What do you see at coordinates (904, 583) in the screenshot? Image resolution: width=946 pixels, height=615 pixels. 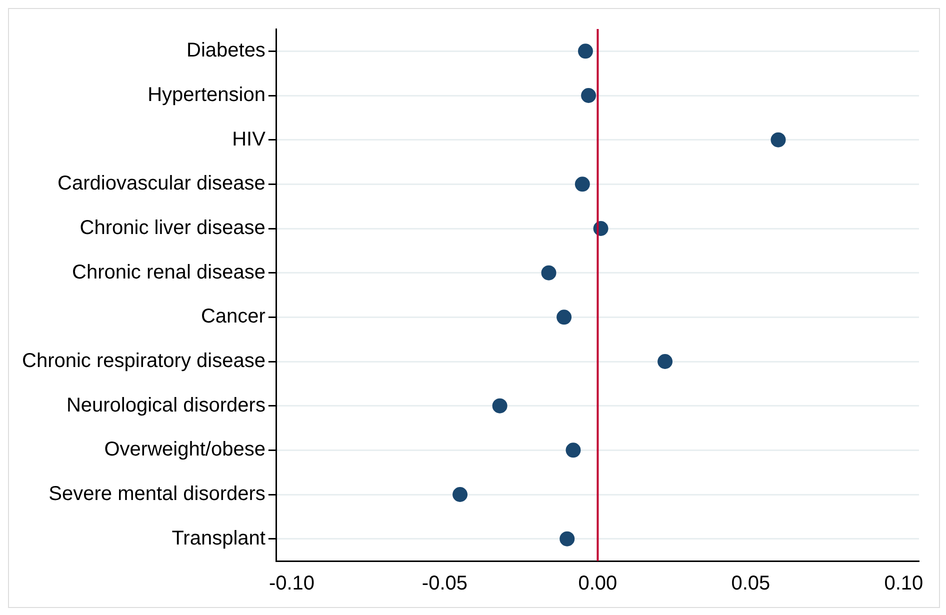 I see `x-tick-label: 0.10` at bounding box center [904, 583].